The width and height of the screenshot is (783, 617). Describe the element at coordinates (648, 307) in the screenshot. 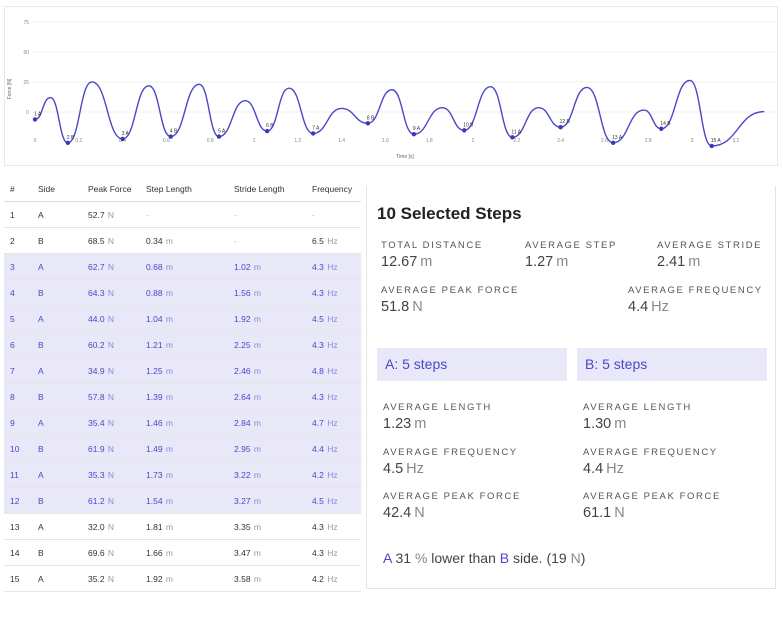

I see `average-frequency-value: 4.4 Hz` at that location.